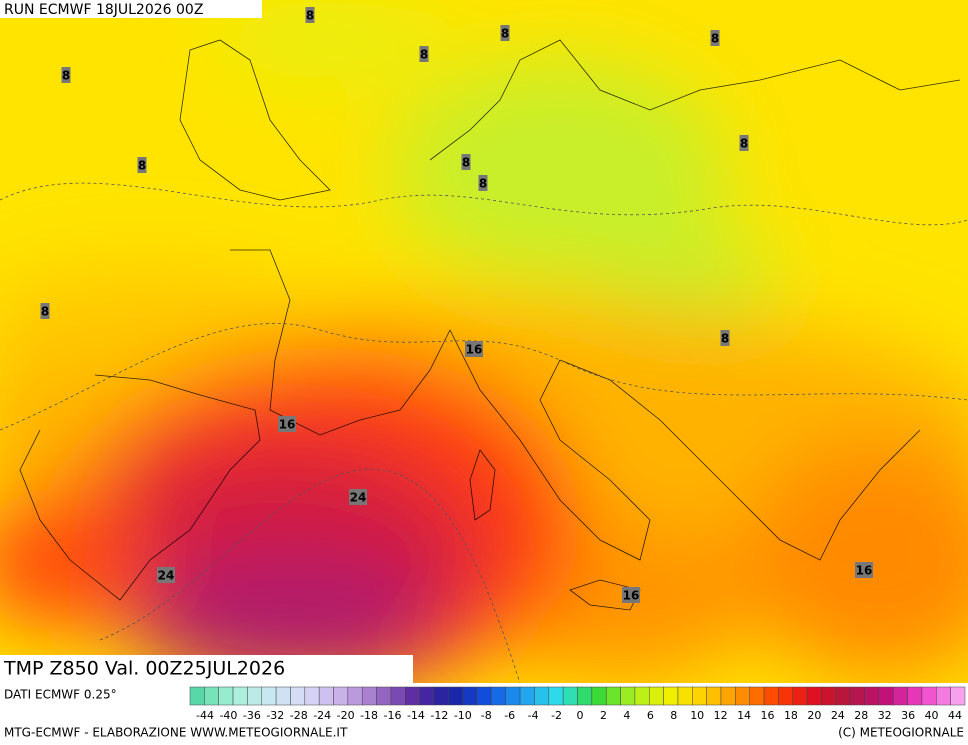  What do you see at coordinates (885, 715) in the screenshot?
I see `legend-tick-label: 32` at bounding box center [885, 715].